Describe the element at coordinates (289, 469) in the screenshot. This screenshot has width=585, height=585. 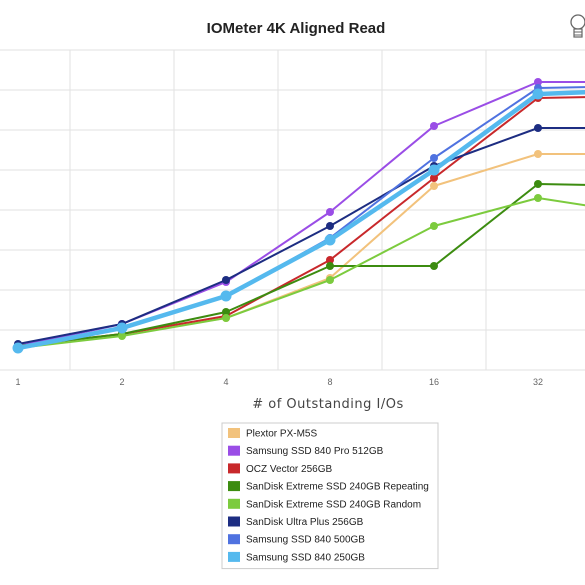
I see `legend-label: OCZ Vector 256GB` at that location.